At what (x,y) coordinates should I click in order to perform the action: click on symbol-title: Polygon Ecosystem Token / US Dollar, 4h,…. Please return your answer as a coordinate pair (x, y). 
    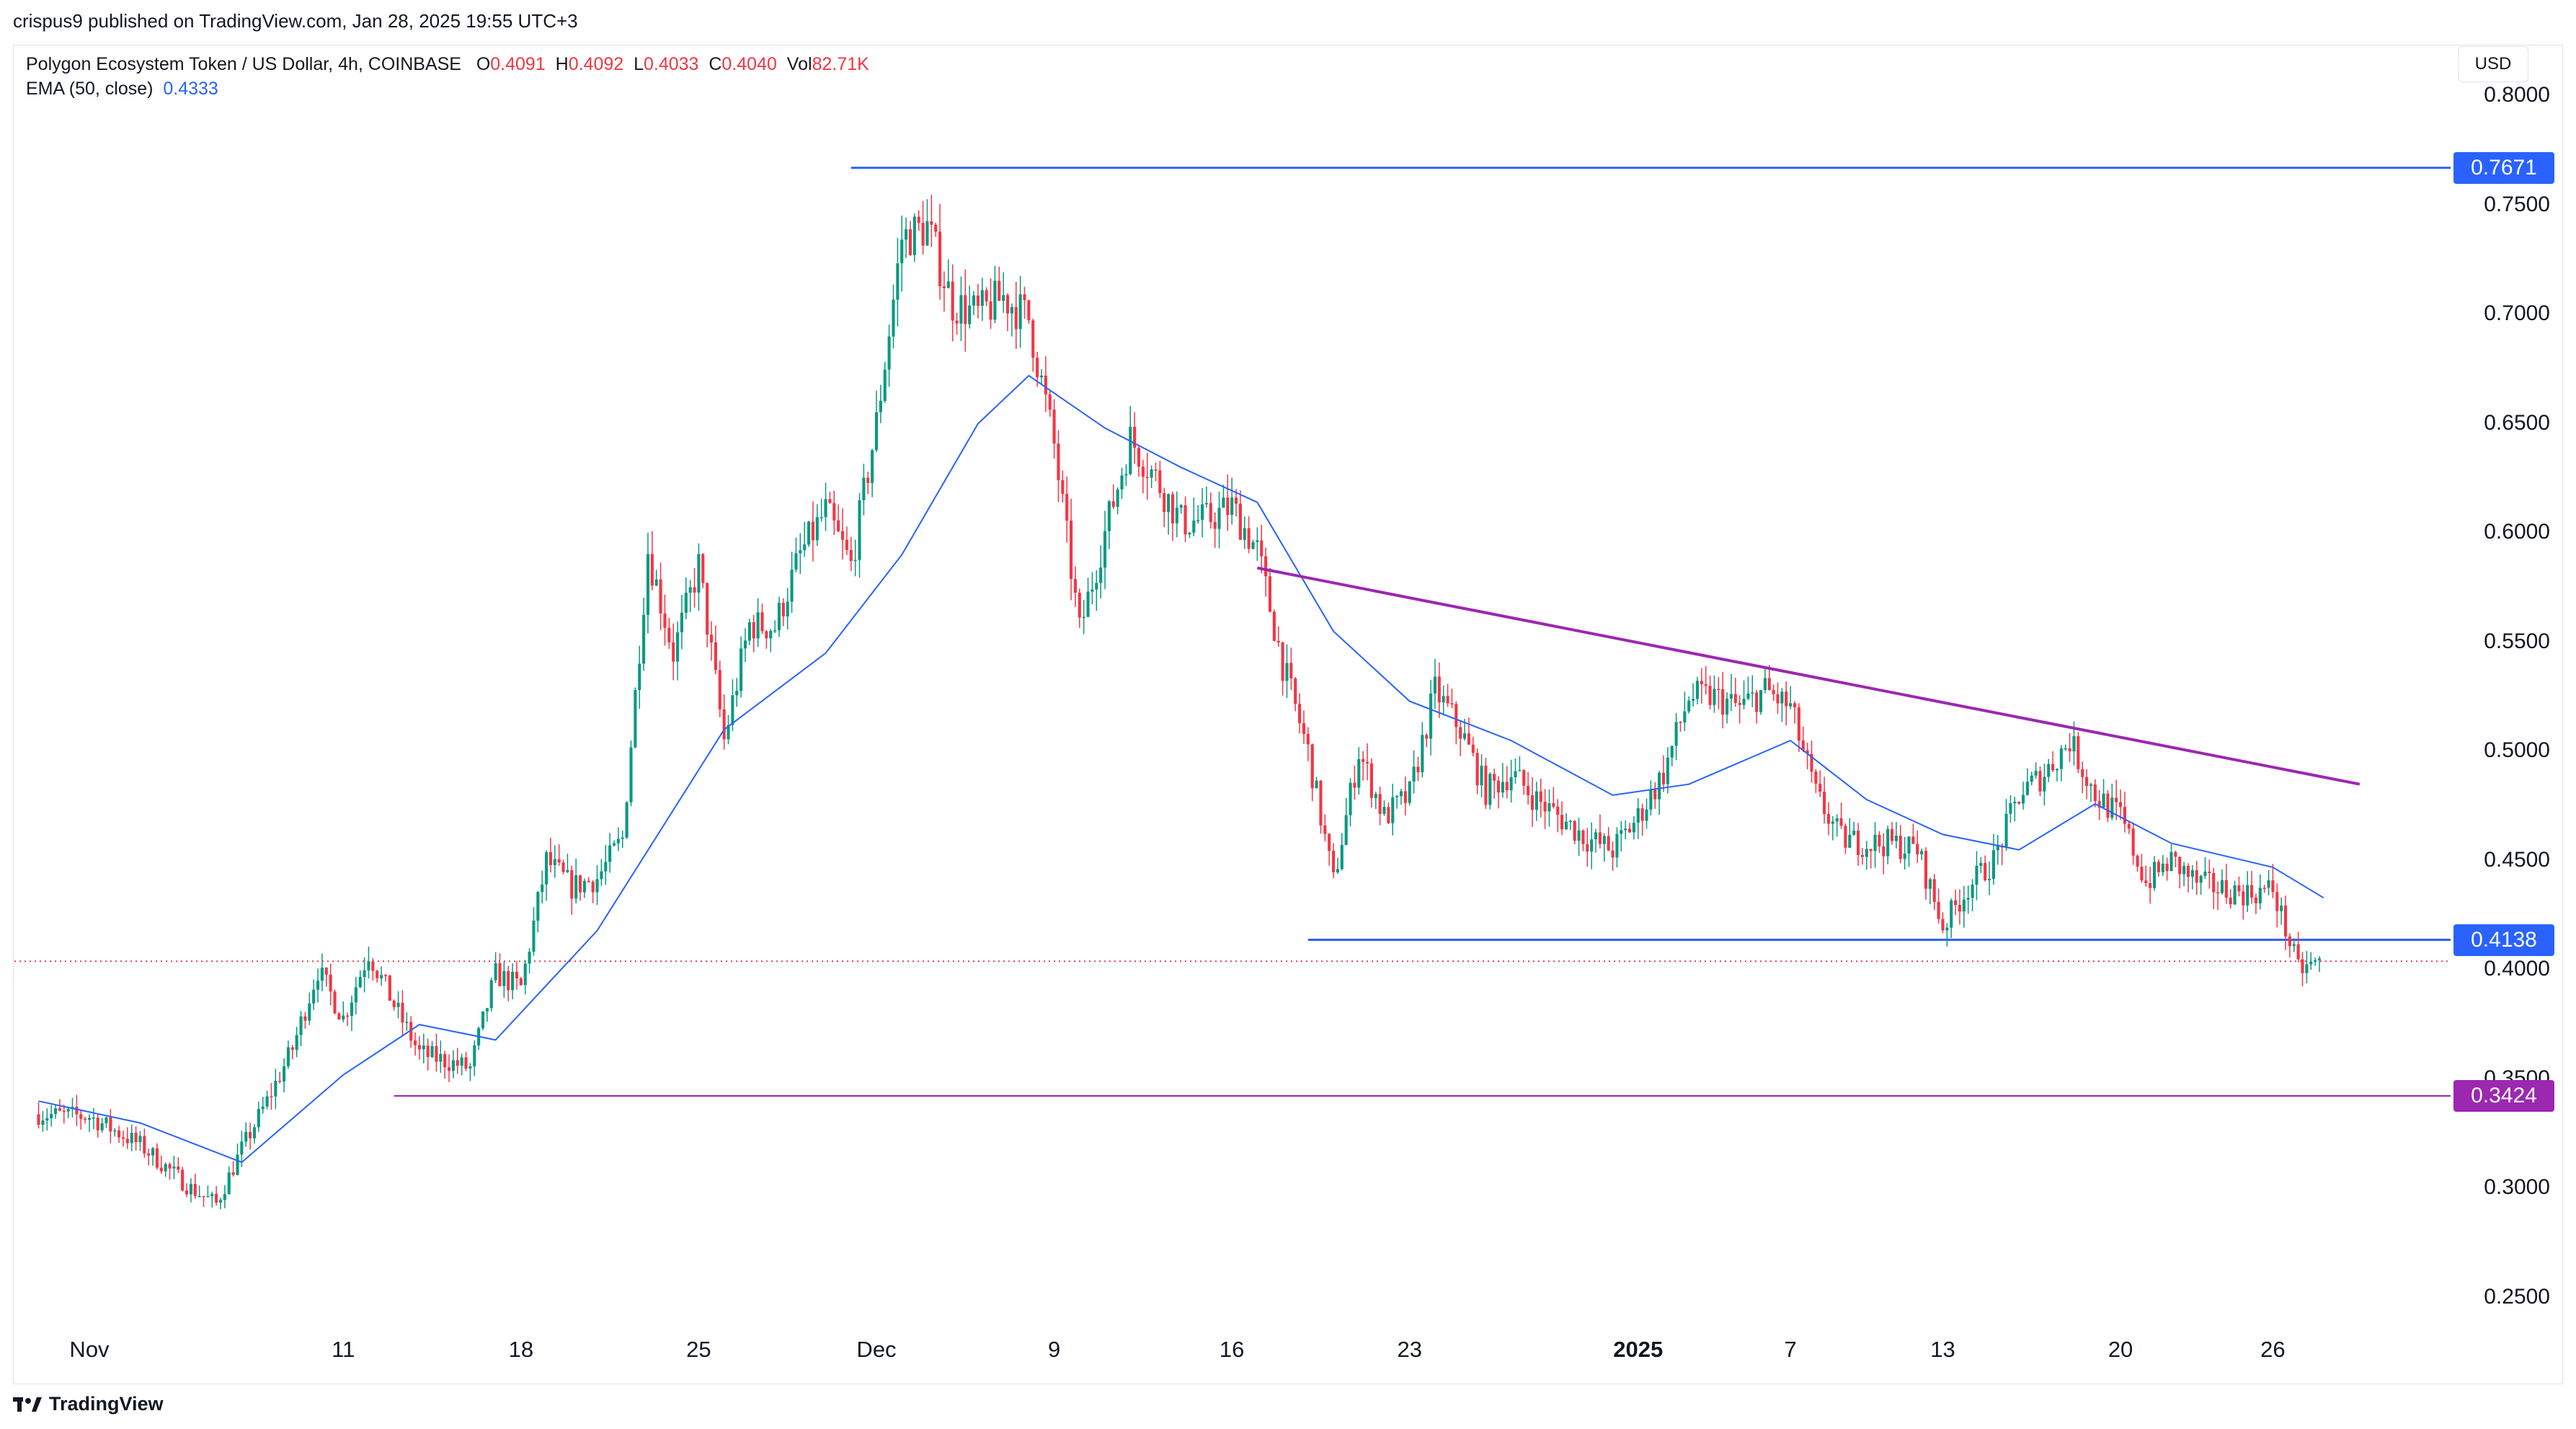
    Looking at the image, I should click on (243, 64).